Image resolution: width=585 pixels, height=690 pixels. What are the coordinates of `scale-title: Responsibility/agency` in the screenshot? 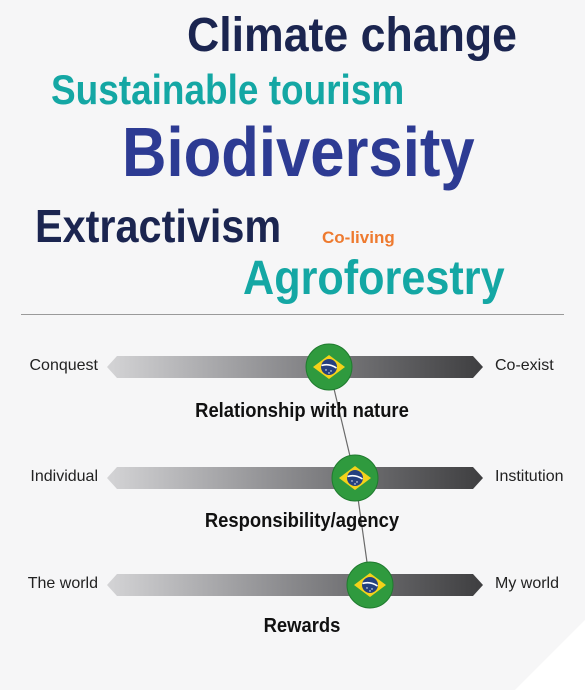 It's located at (302, 521).